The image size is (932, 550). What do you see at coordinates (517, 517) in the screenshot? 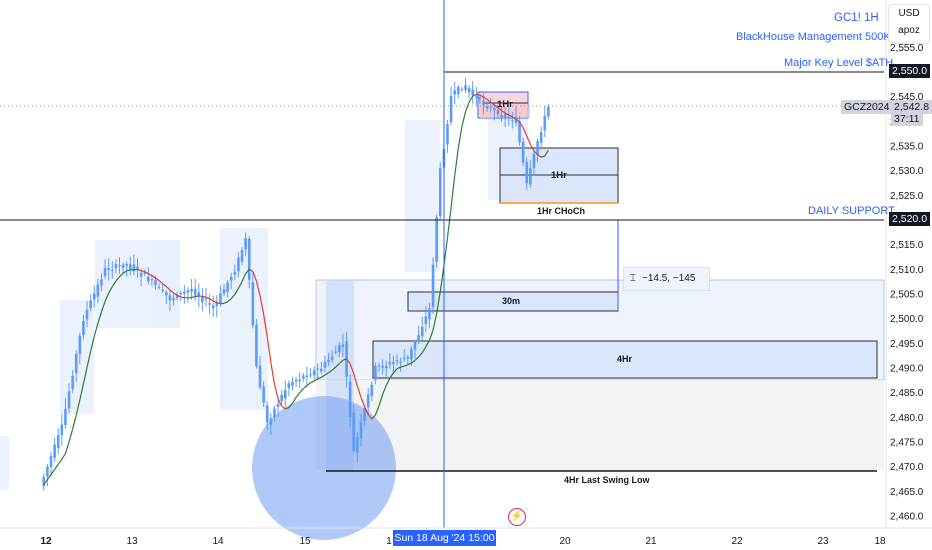
I see `lightning-icon: ⚡` at bounding box center [517, 517].